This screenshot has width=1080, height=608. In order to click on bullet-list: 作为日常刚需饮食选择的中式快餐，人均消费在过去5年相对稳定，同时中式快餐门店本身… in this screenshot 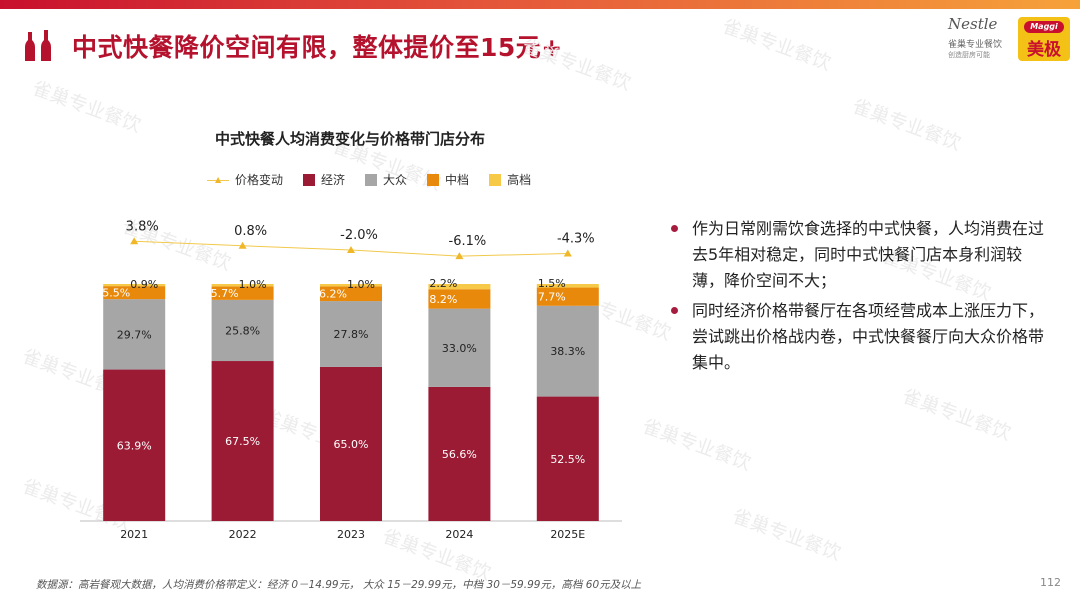, I will do `click(858, 298)`.